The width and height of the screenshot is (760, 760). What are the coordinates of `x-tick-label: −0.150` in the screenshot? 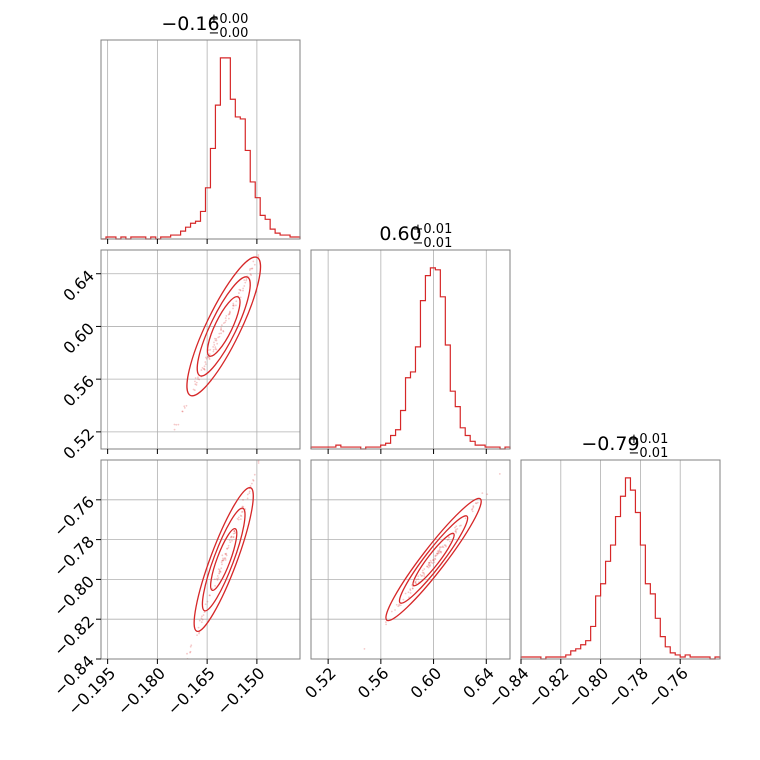 It's located at (240, 691).